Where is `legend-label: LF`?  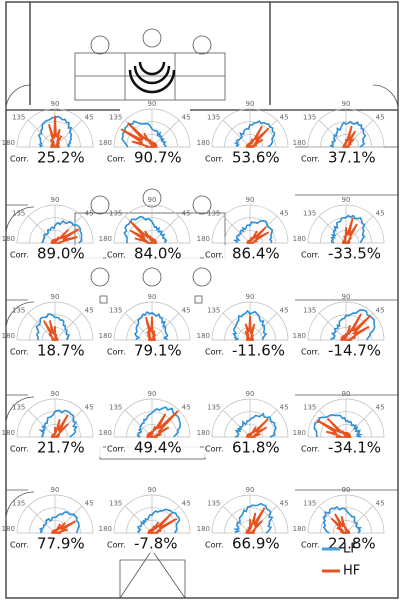 legend-label: LF is located at coordinates (350, 549).